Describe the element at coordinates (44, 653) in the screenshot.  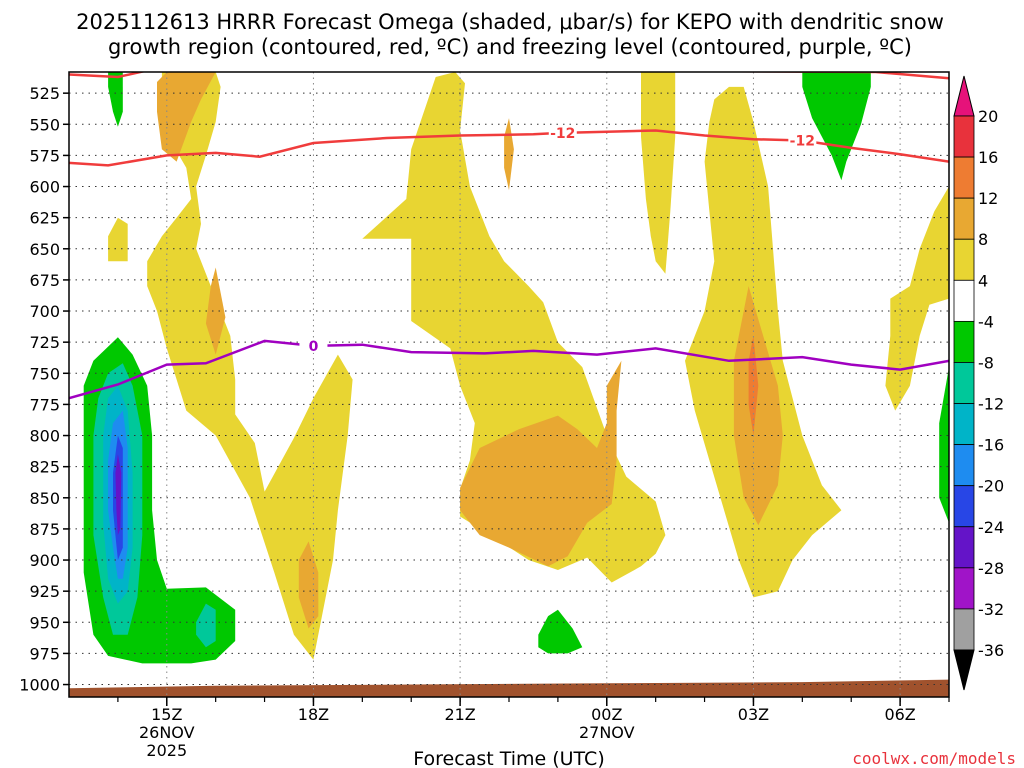
I see `y-tick-label-975: 975` at that location.